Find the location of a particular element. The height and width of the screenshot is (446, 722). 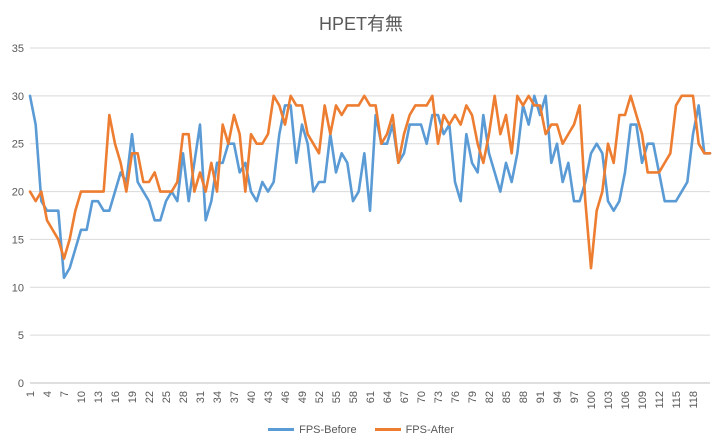

x-tick-label: 112 is located at coordinates (660, 400).